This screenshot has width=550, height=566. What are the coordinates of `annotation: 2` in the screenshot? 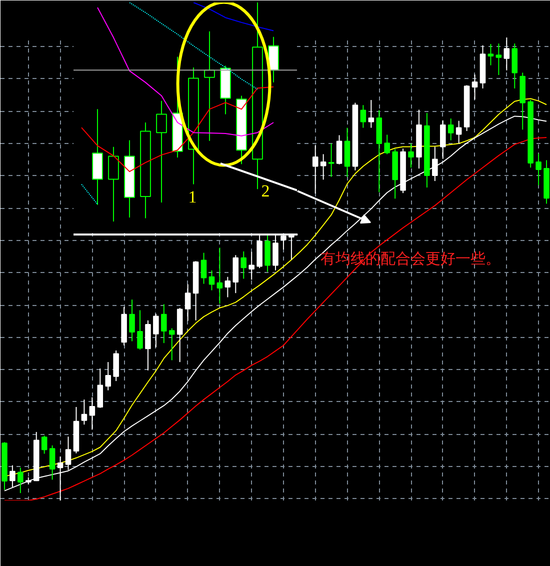 It's located at (265, 191).